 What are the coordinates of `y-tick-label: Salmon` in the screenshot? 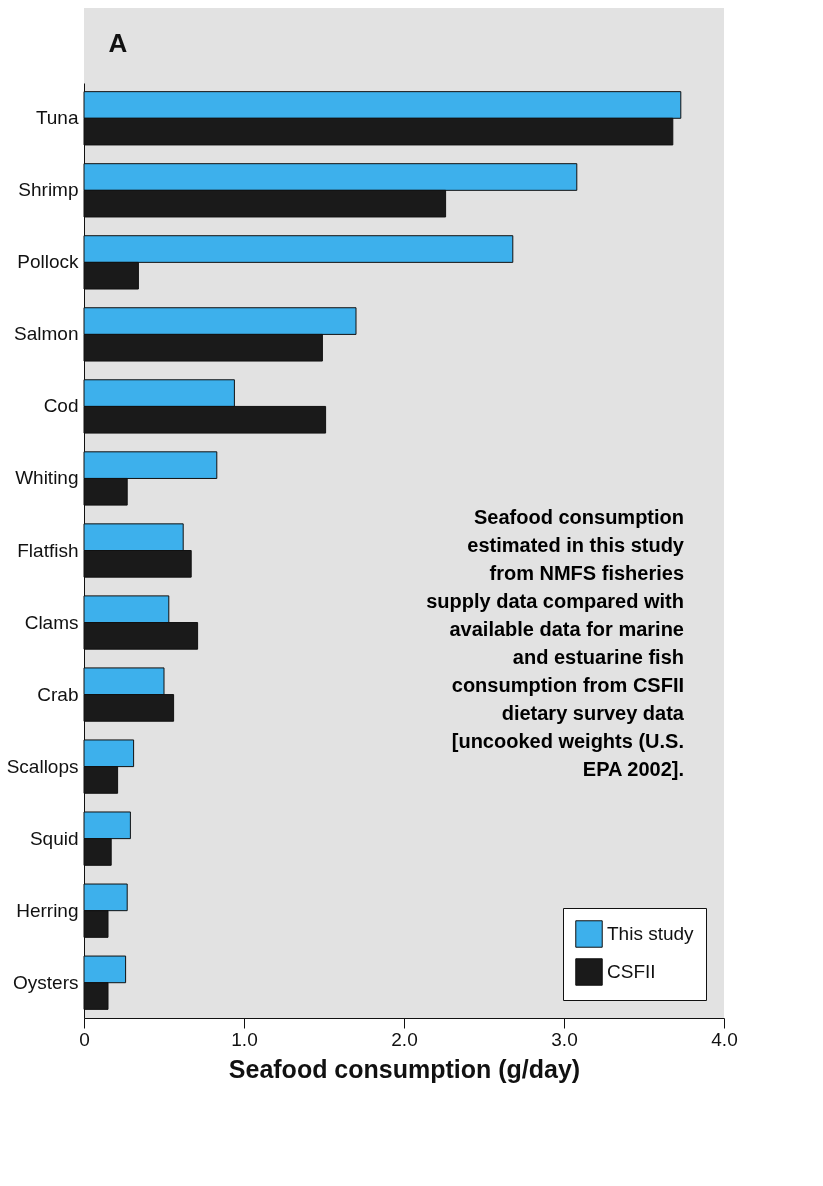 It's located at (46, 334).